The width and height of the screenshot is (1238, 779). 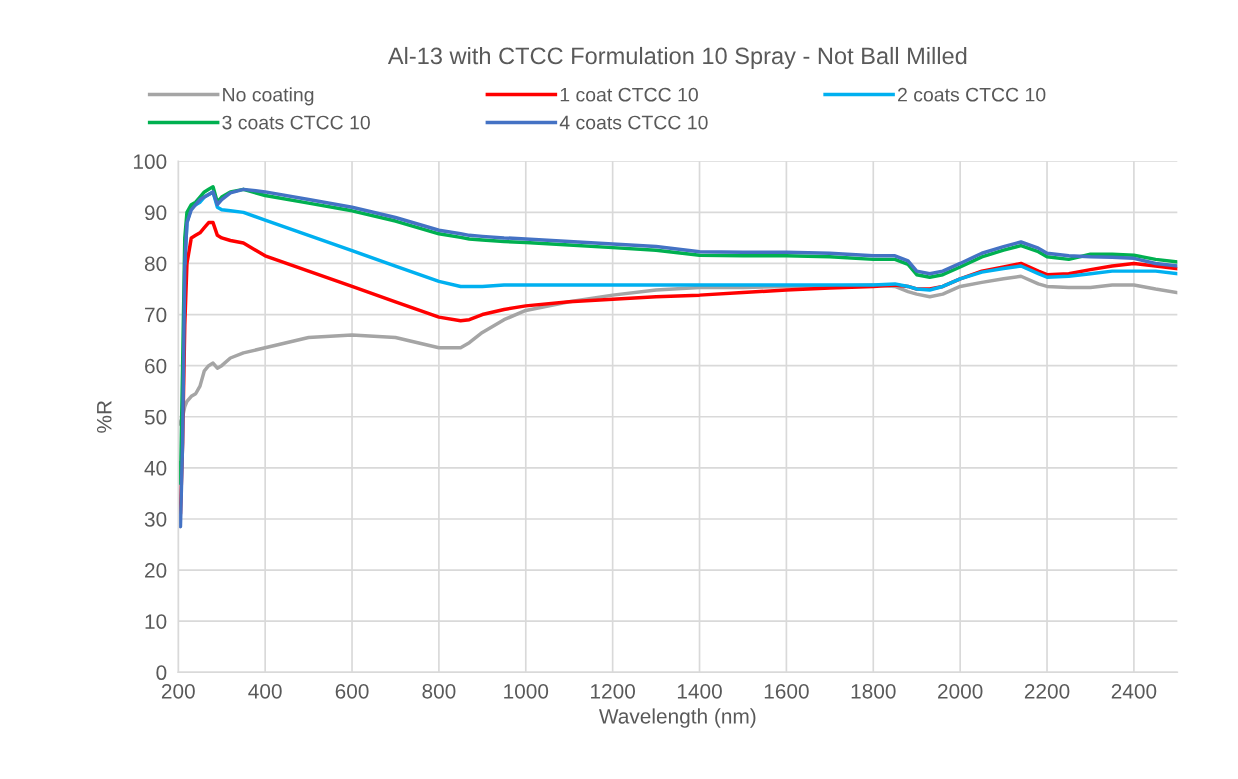 I want to click on x-tick-label: 2200, so click(x=1047, y=691).